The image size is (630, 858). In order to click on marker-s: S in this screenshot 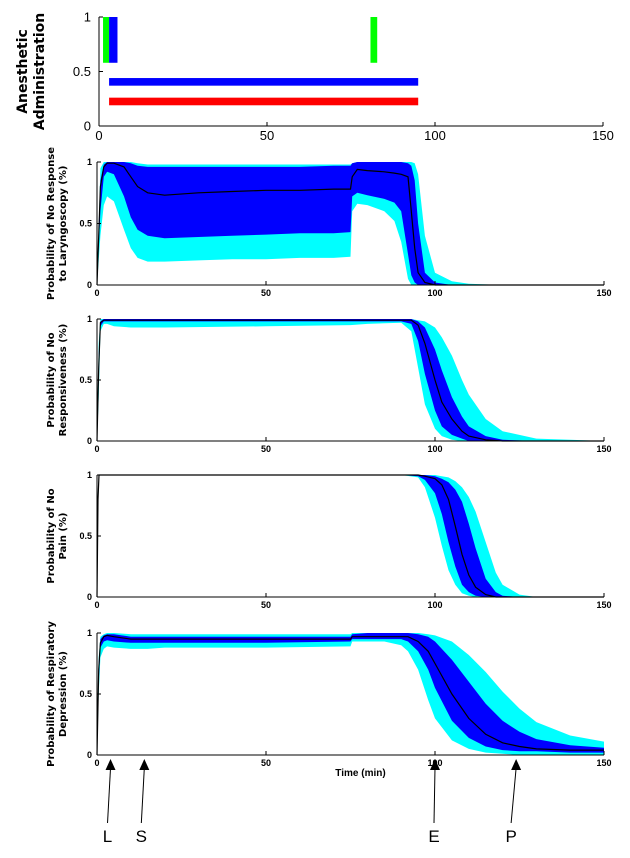, I will do `click(143, 802)`.